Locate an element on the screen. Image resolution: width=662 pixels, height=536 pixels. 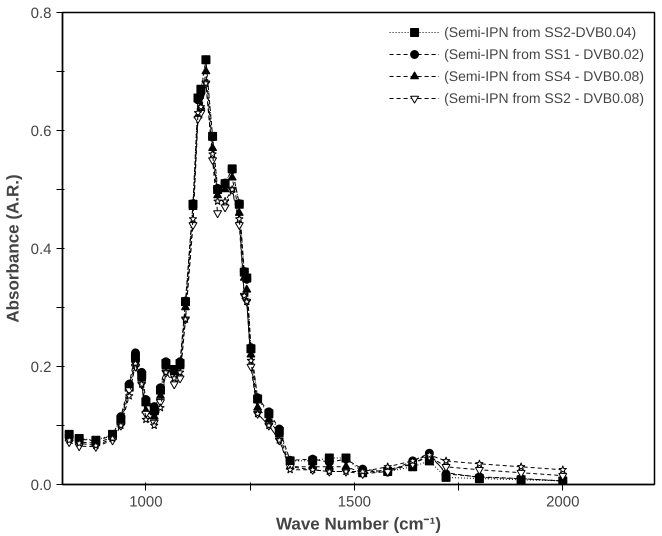
y-tick-label: 0.2 is located at coordinates (41, 367).